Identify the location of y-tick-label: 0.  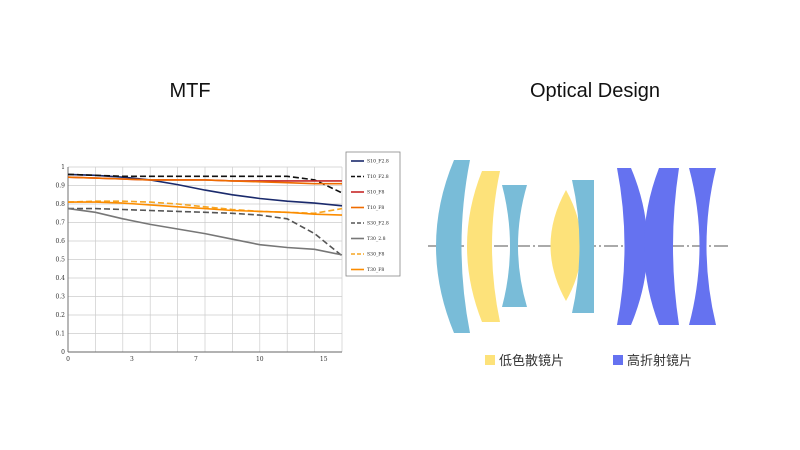
(63, 352).